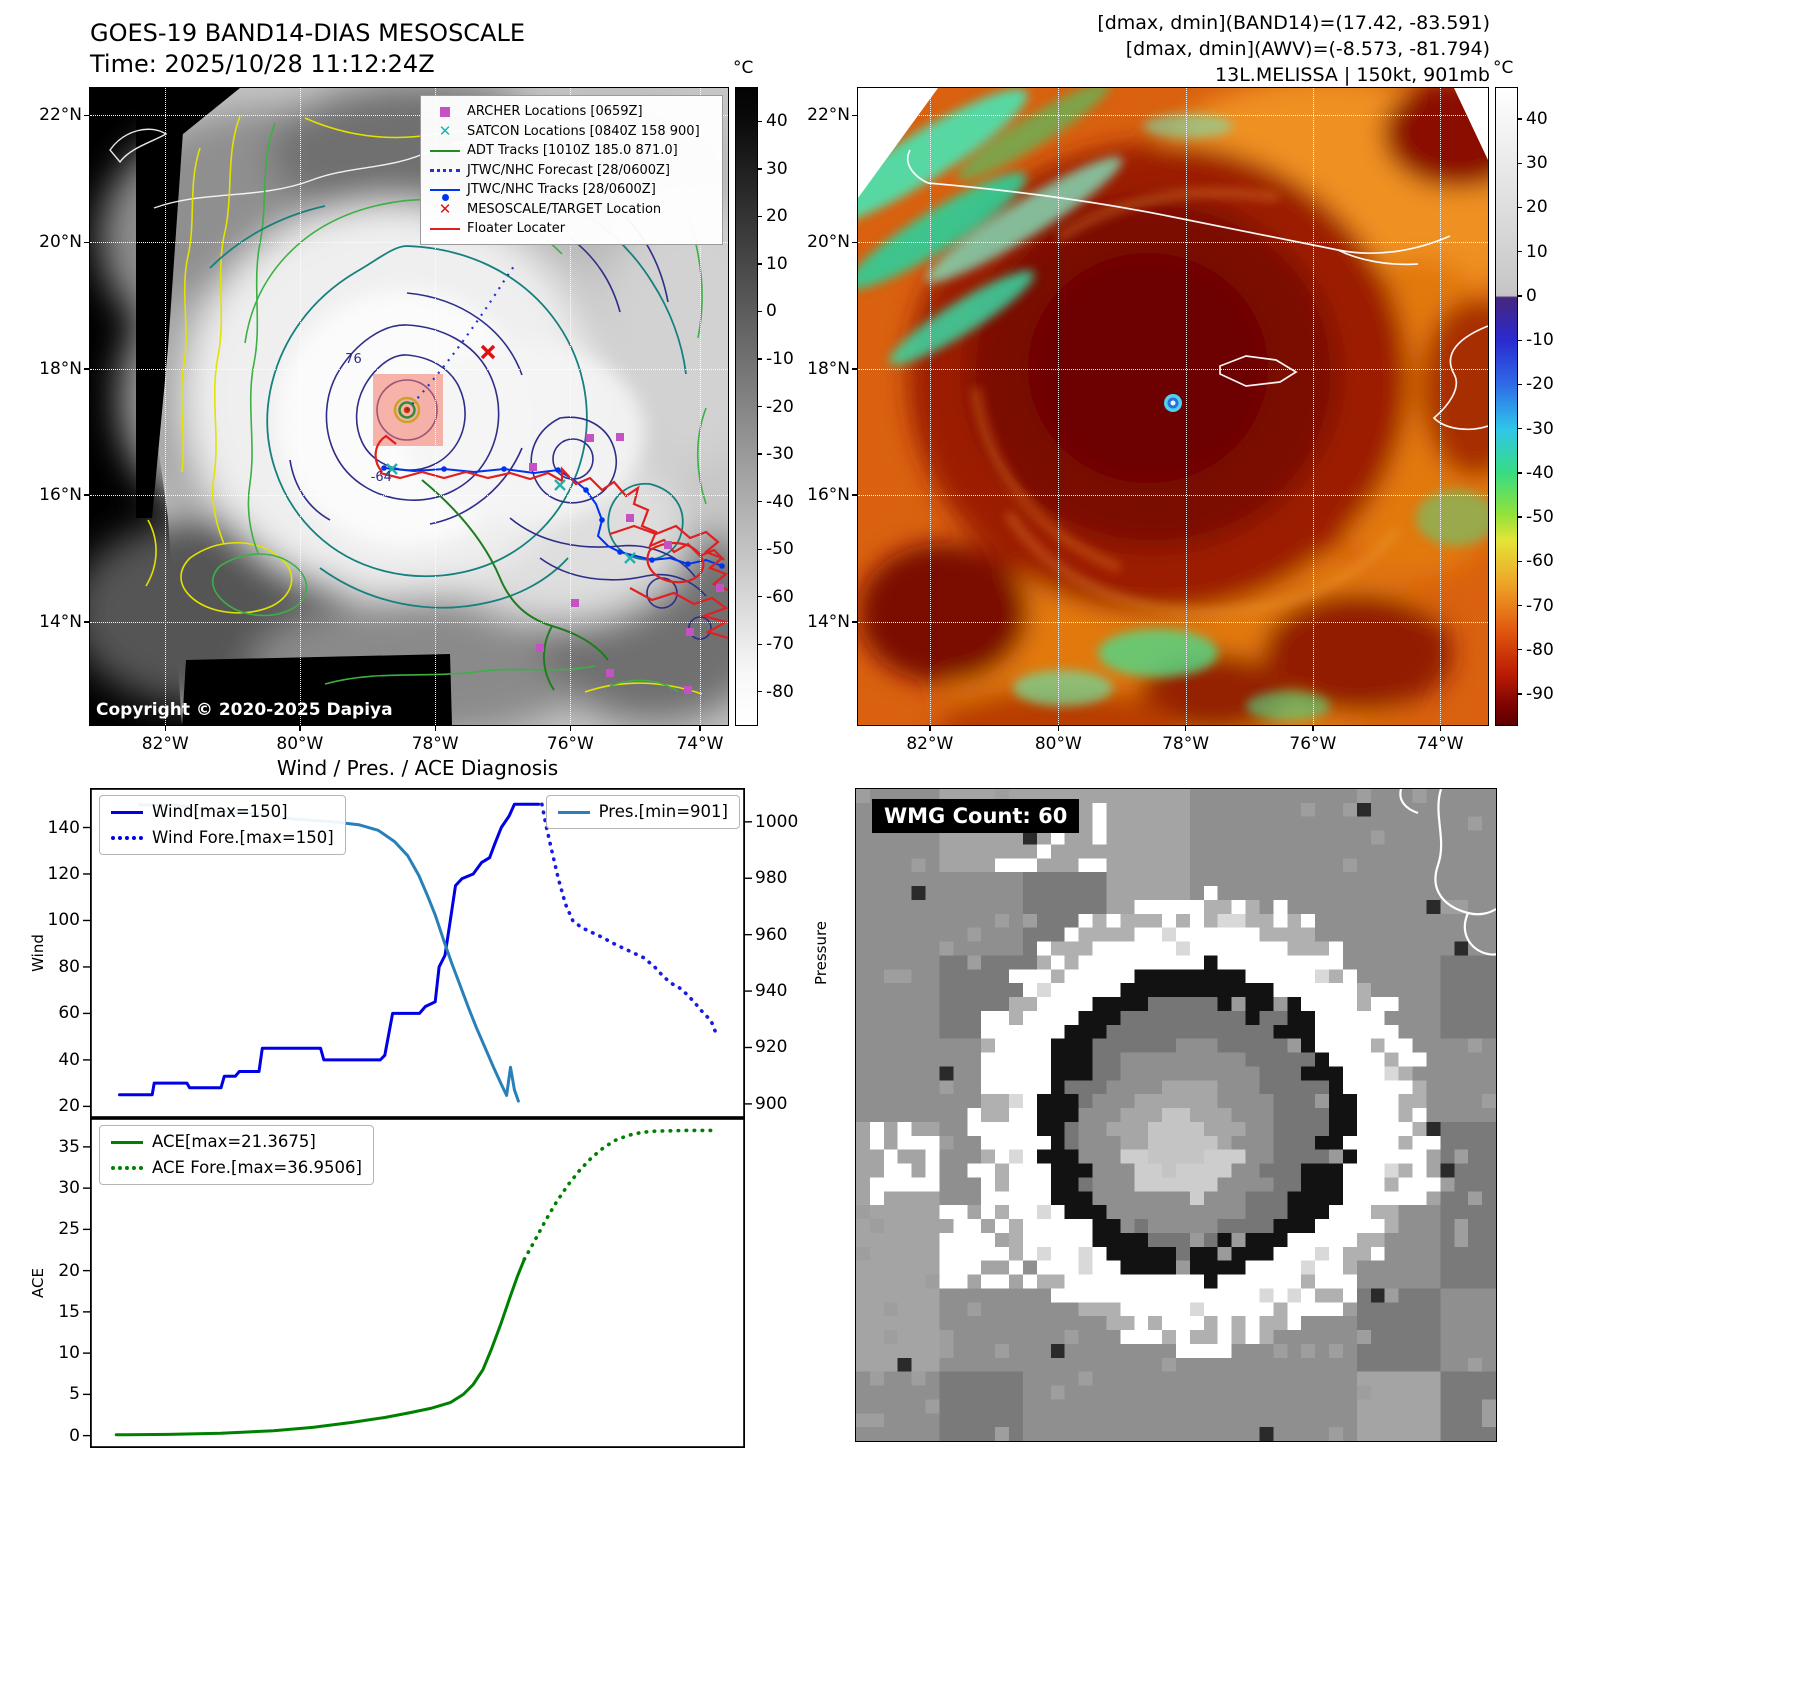 This screenshot has width=1797, height=1690. I want to click on tr-lon-label: 82°W, so click(930, 744).